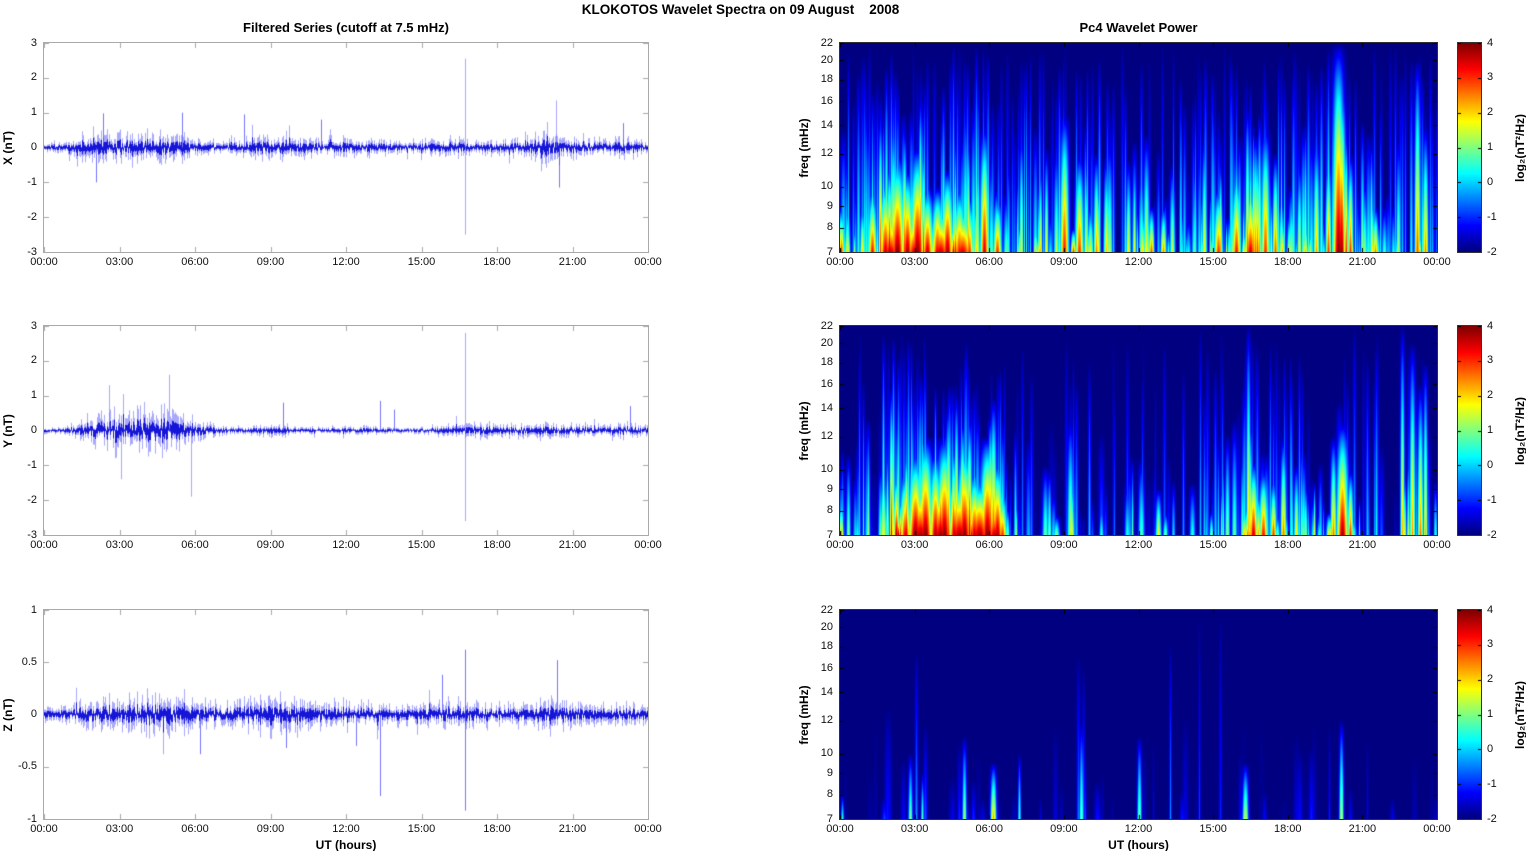 Image resolution: width=1526 pixels, height=851 pixels. Describe the element at coordinates (32, 251) in the screenshot. I see `y-tick-label: -3` at that location.